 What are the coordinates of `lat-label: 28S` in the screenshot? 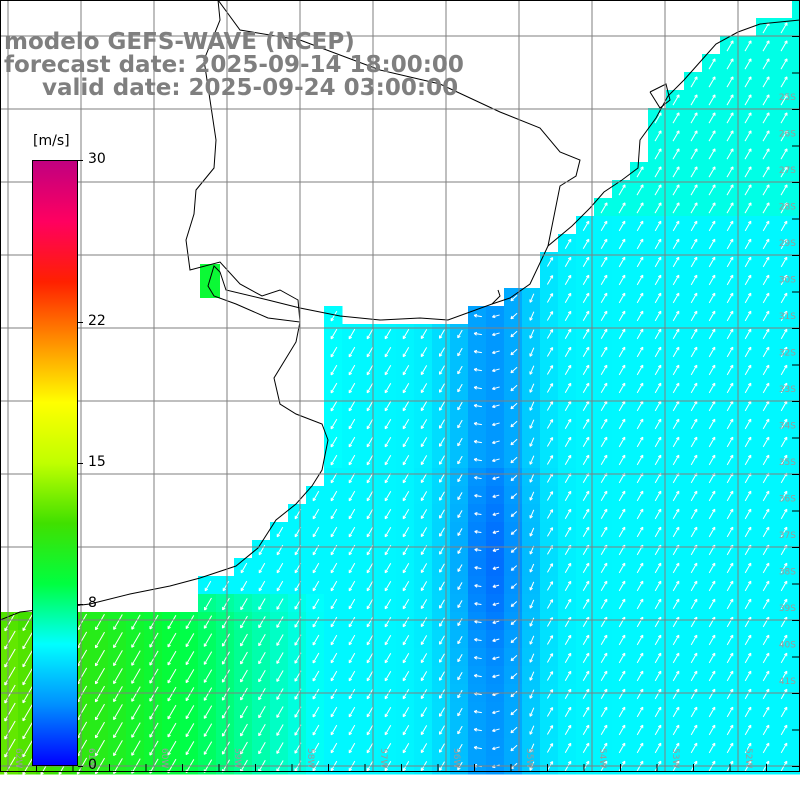 It's located at (787, 208).